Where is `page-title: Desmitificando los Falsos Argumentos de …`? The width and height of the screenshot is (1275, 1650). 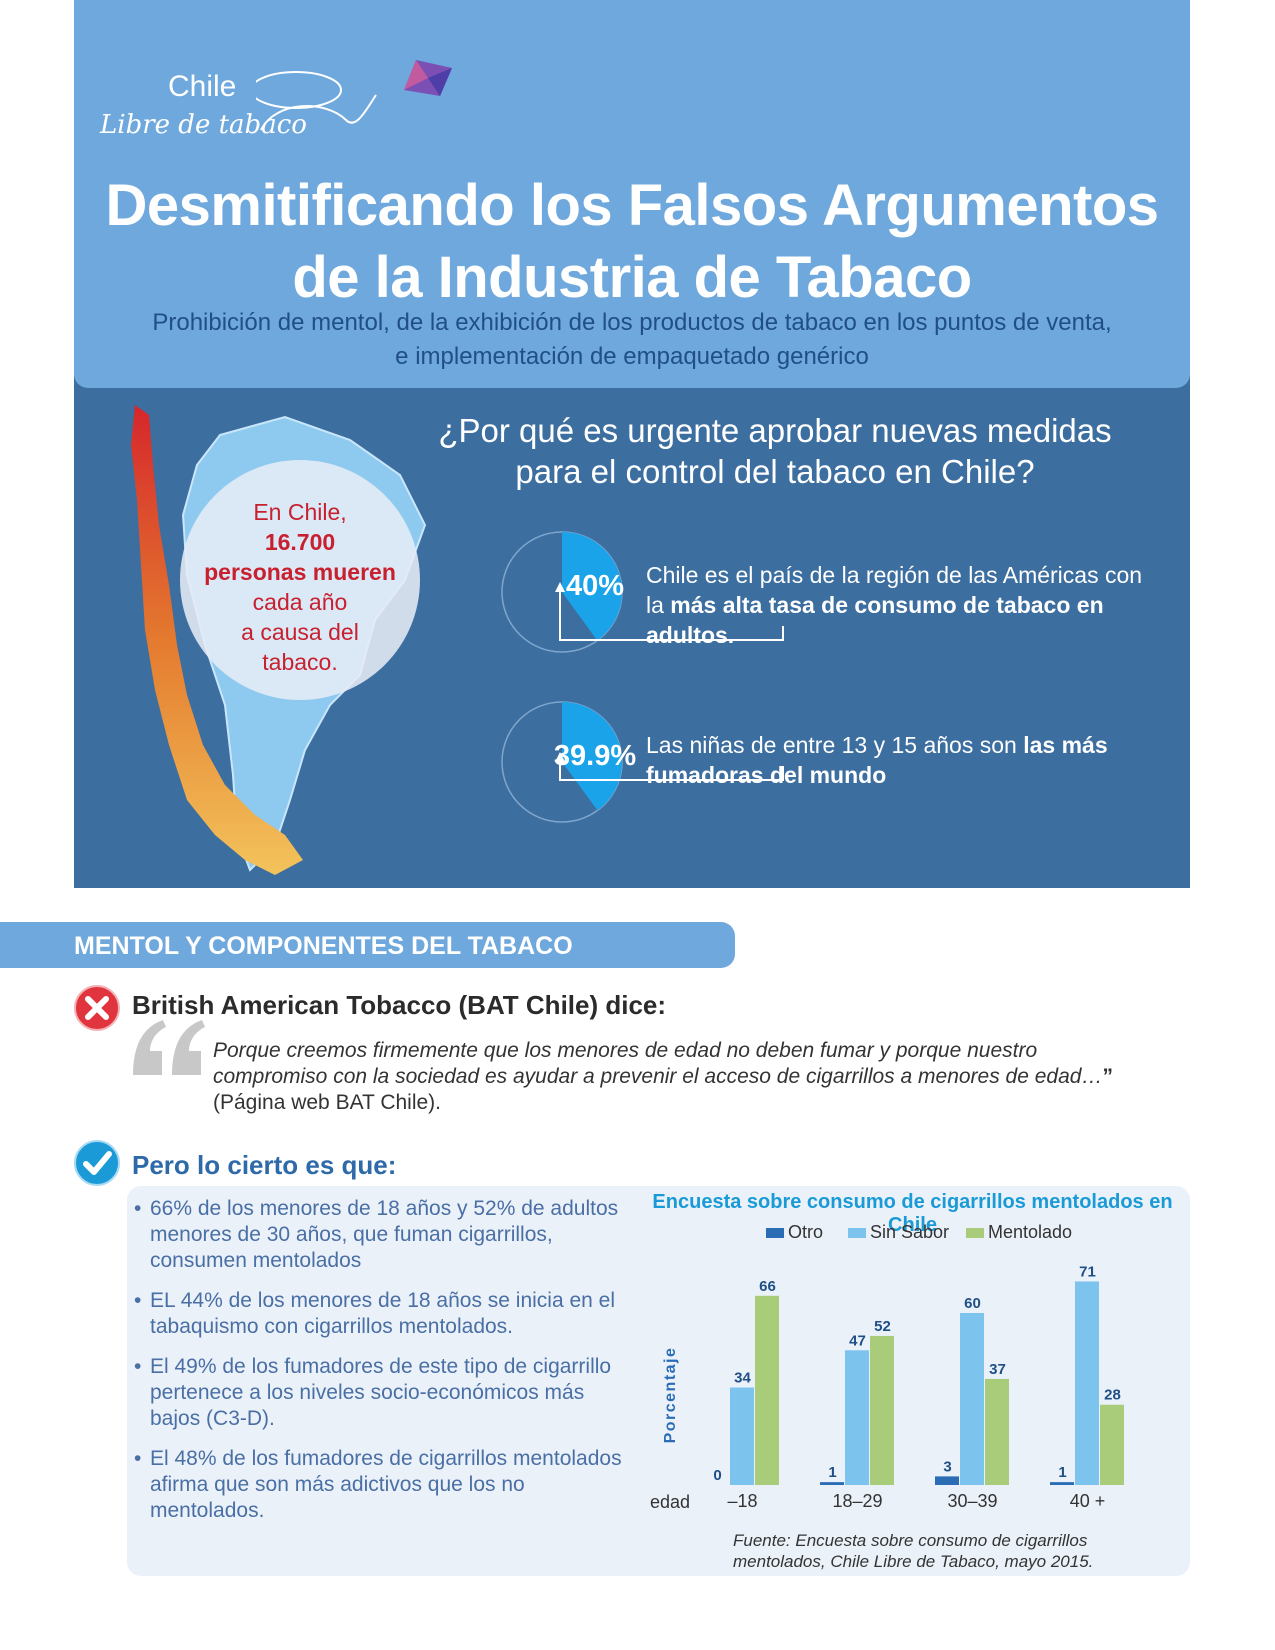
page-title: Desmitificando los Falsos Argumentos de … is located at coordinates (632, 242).